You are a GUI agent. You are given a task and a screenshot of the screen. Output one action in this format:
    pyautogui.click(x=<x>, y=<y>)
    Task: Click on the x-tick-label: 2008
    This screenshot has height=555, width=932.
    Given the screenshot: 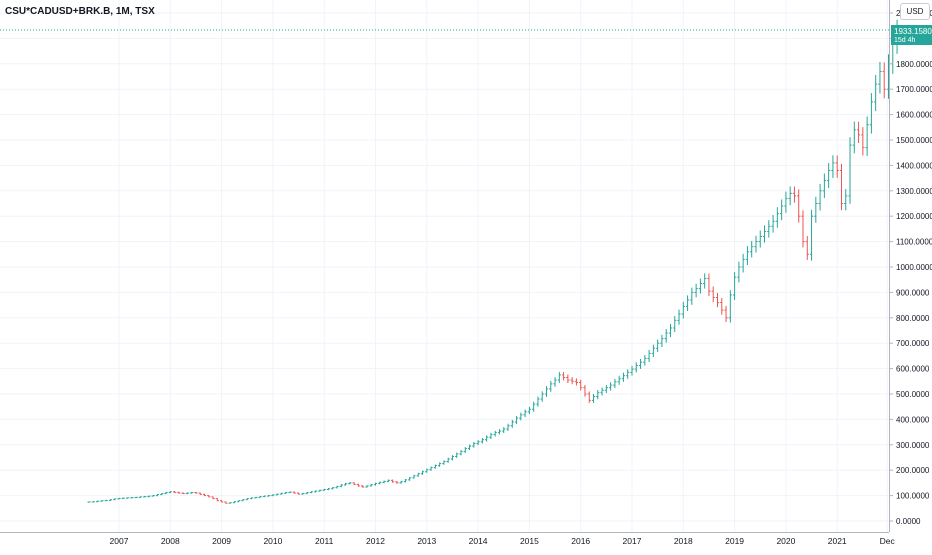 What is the action you would take?
    pyautogui.click(x=170, y=541)
    